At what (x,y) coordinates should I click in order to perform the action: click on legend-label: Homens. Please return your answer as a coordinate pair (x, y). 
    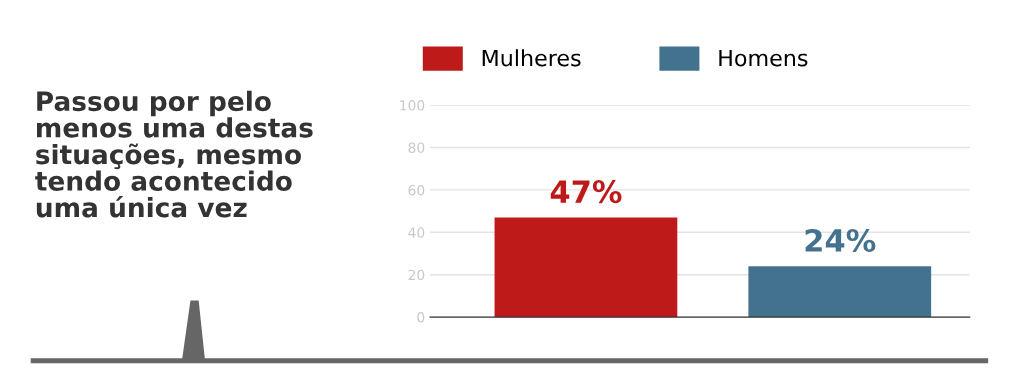
    Looking at the image, I should click on (763, 58).